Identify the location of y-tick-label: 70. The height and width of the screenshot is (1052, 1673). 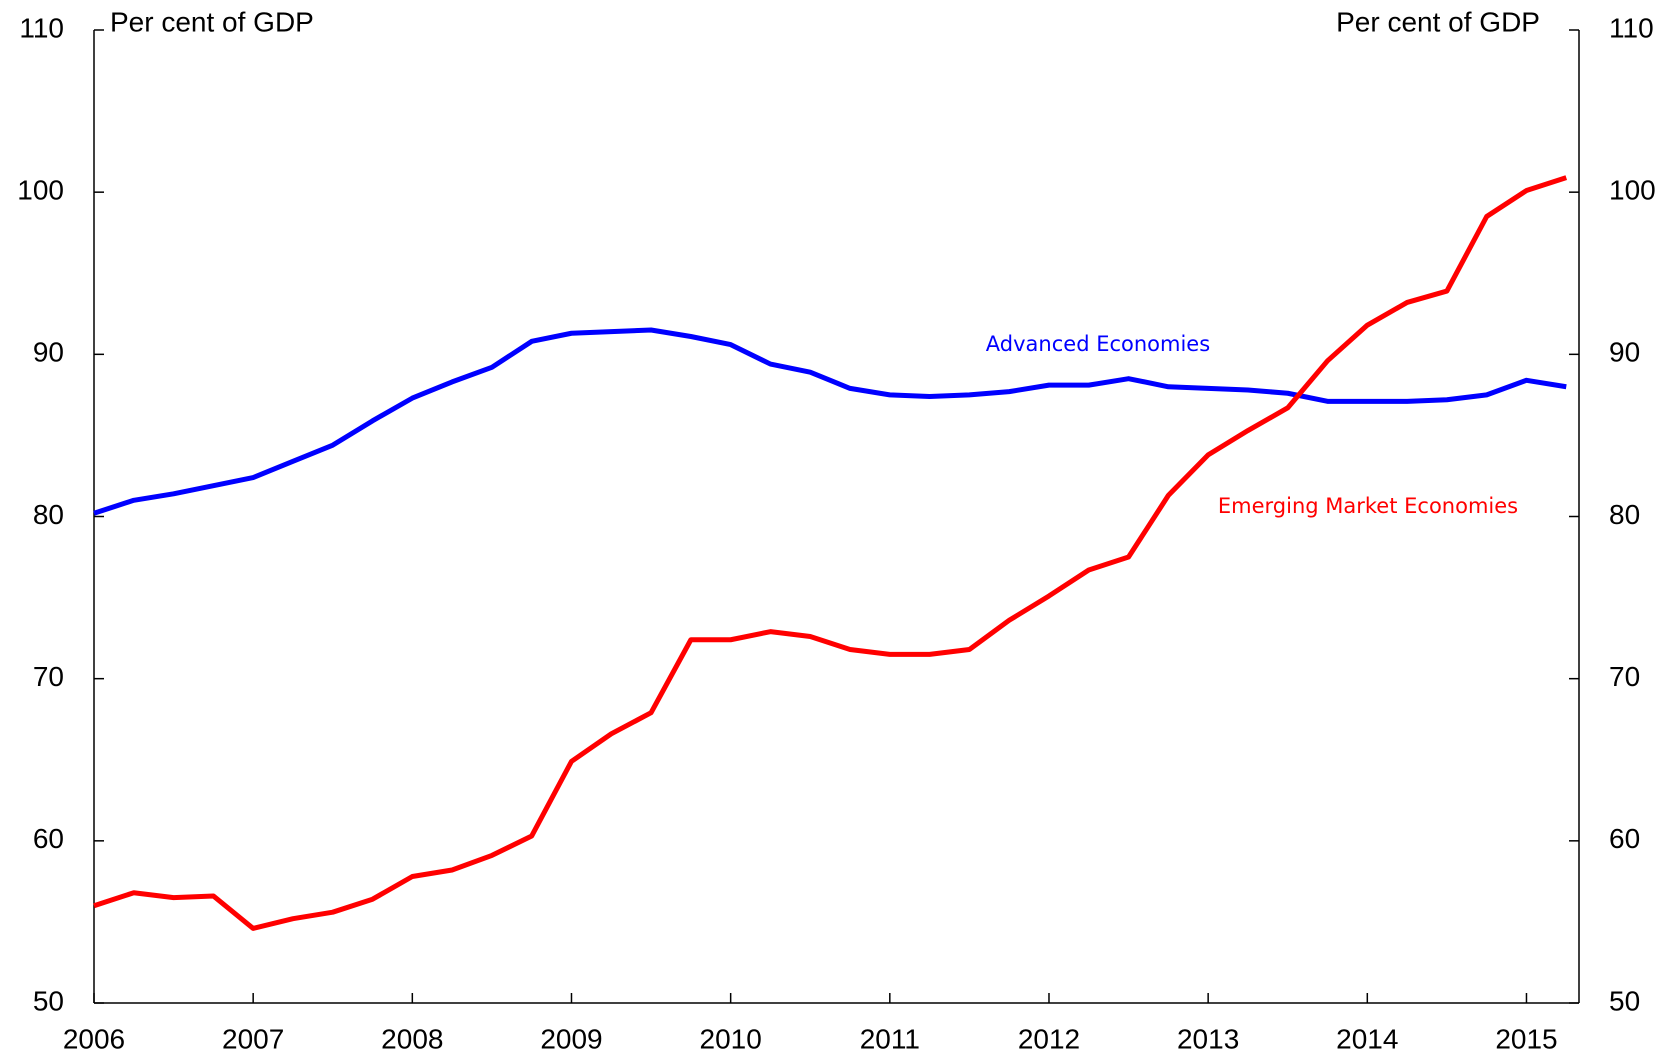
(48, 676).